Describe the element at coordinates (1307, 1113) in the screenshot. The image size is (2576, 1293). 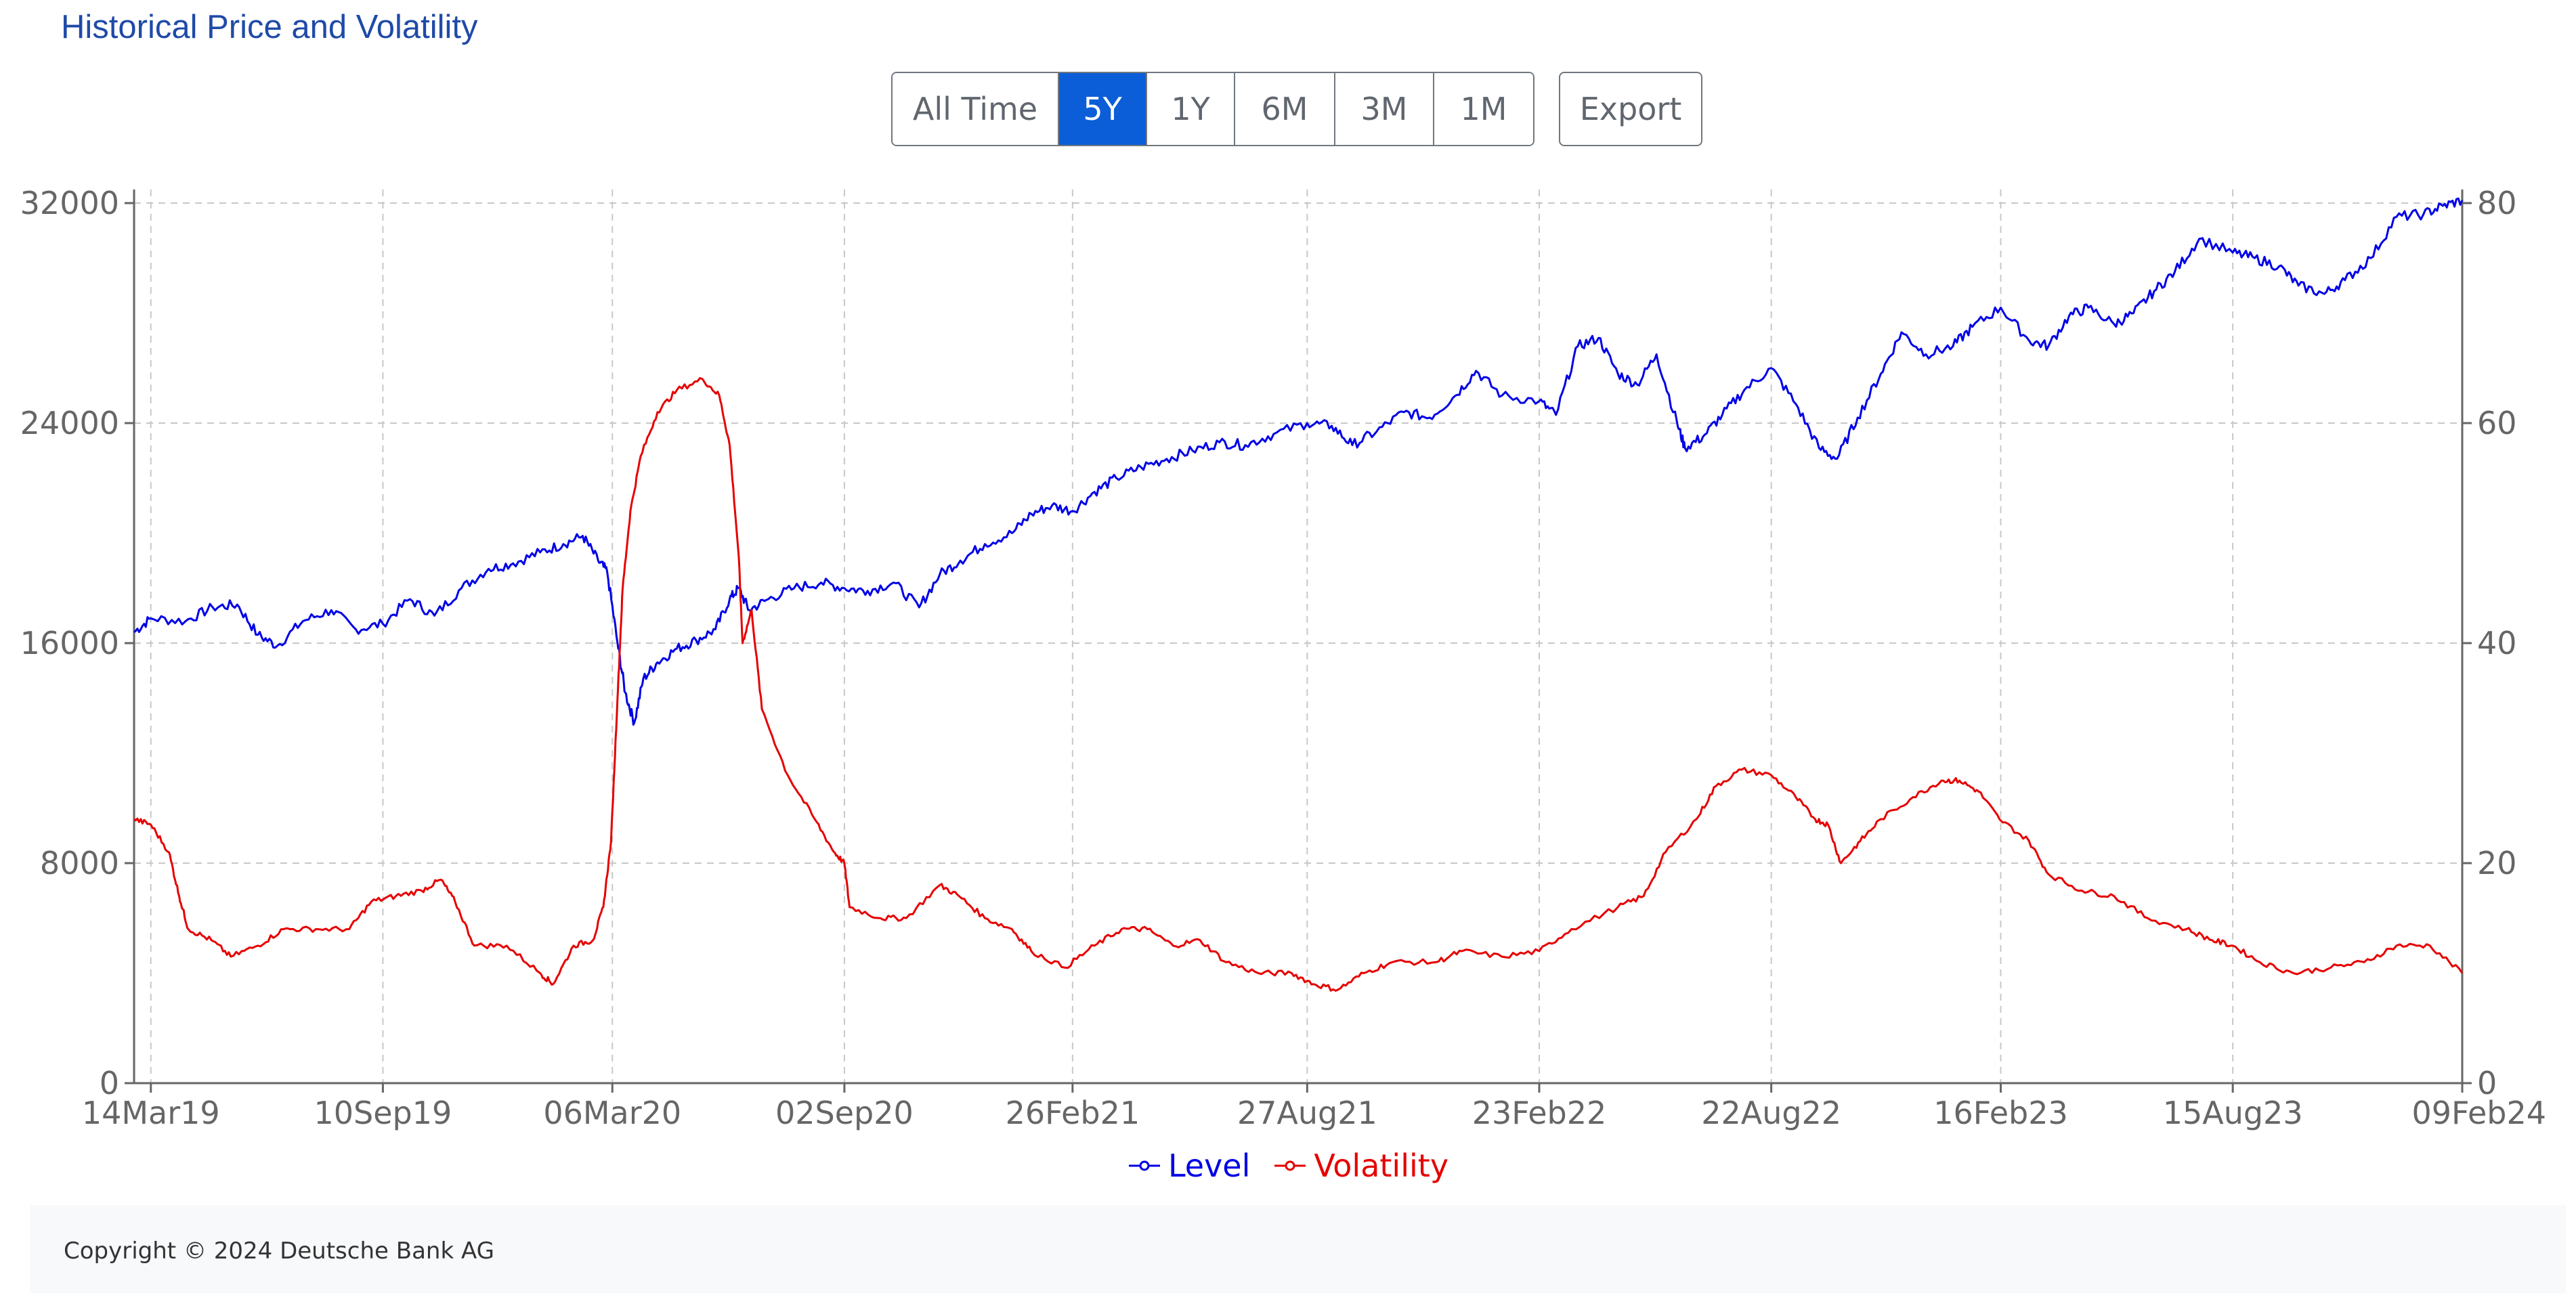
I see `x-tick-label: 27Aug21` at that location.